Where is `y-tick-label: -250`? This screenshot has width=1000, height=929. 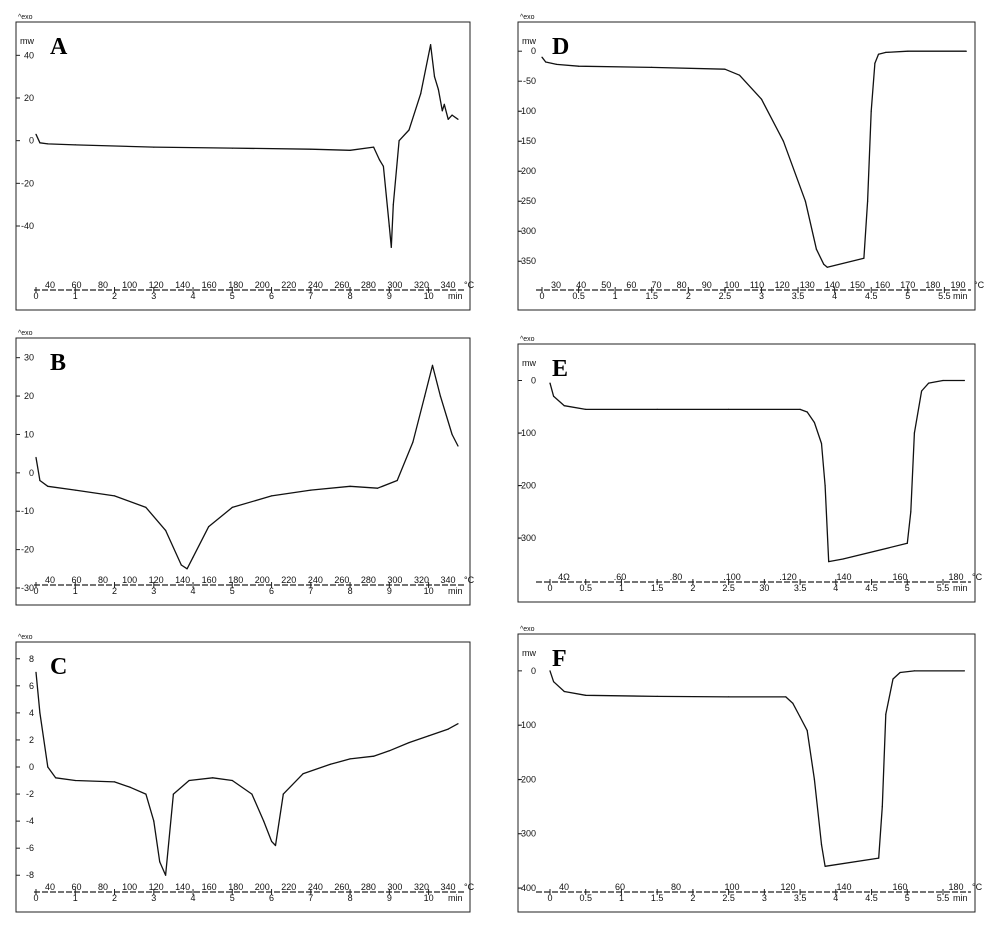 y-tick-label: -250 is located at coordinates (527, 201).